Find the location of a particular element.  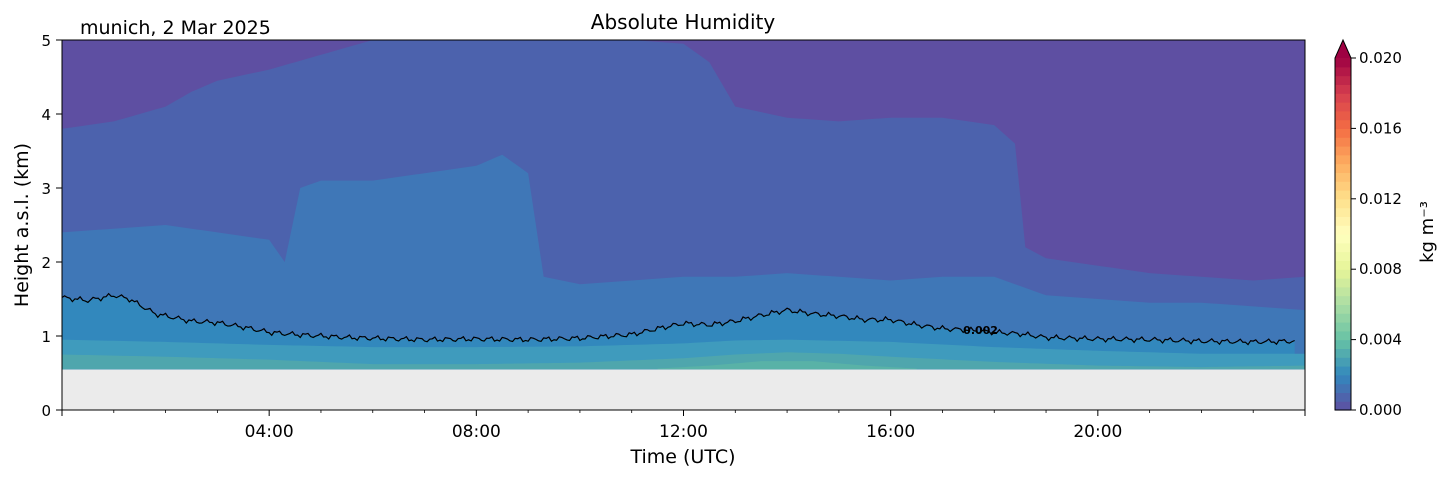

x-axis-label: Time (UTC) is located at coordinates (682, 457).